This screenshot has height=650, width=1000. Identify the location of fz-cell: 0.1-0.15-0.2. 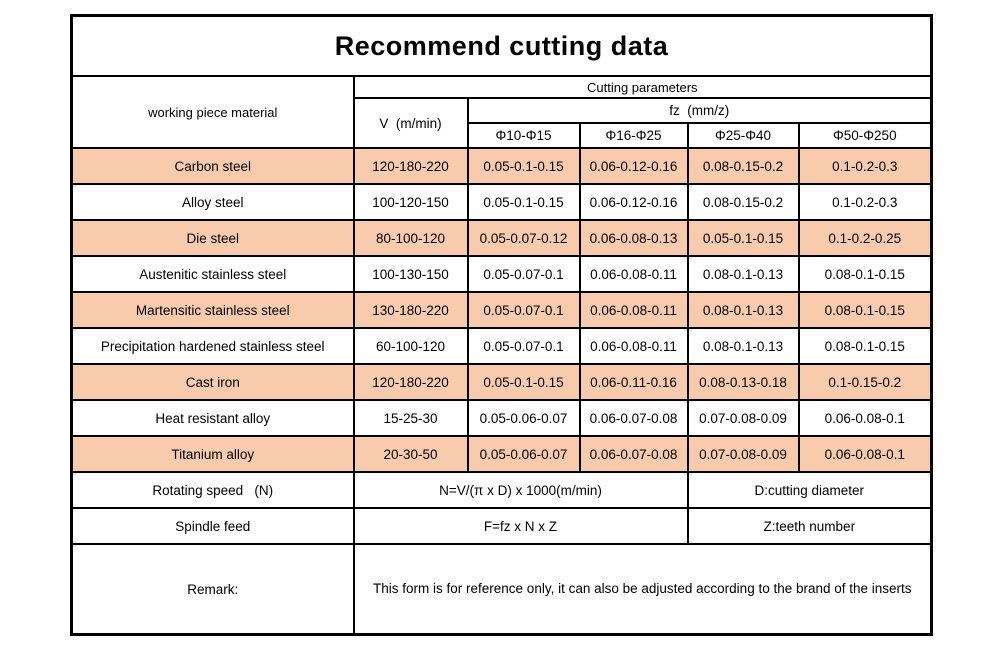
(865, 382).